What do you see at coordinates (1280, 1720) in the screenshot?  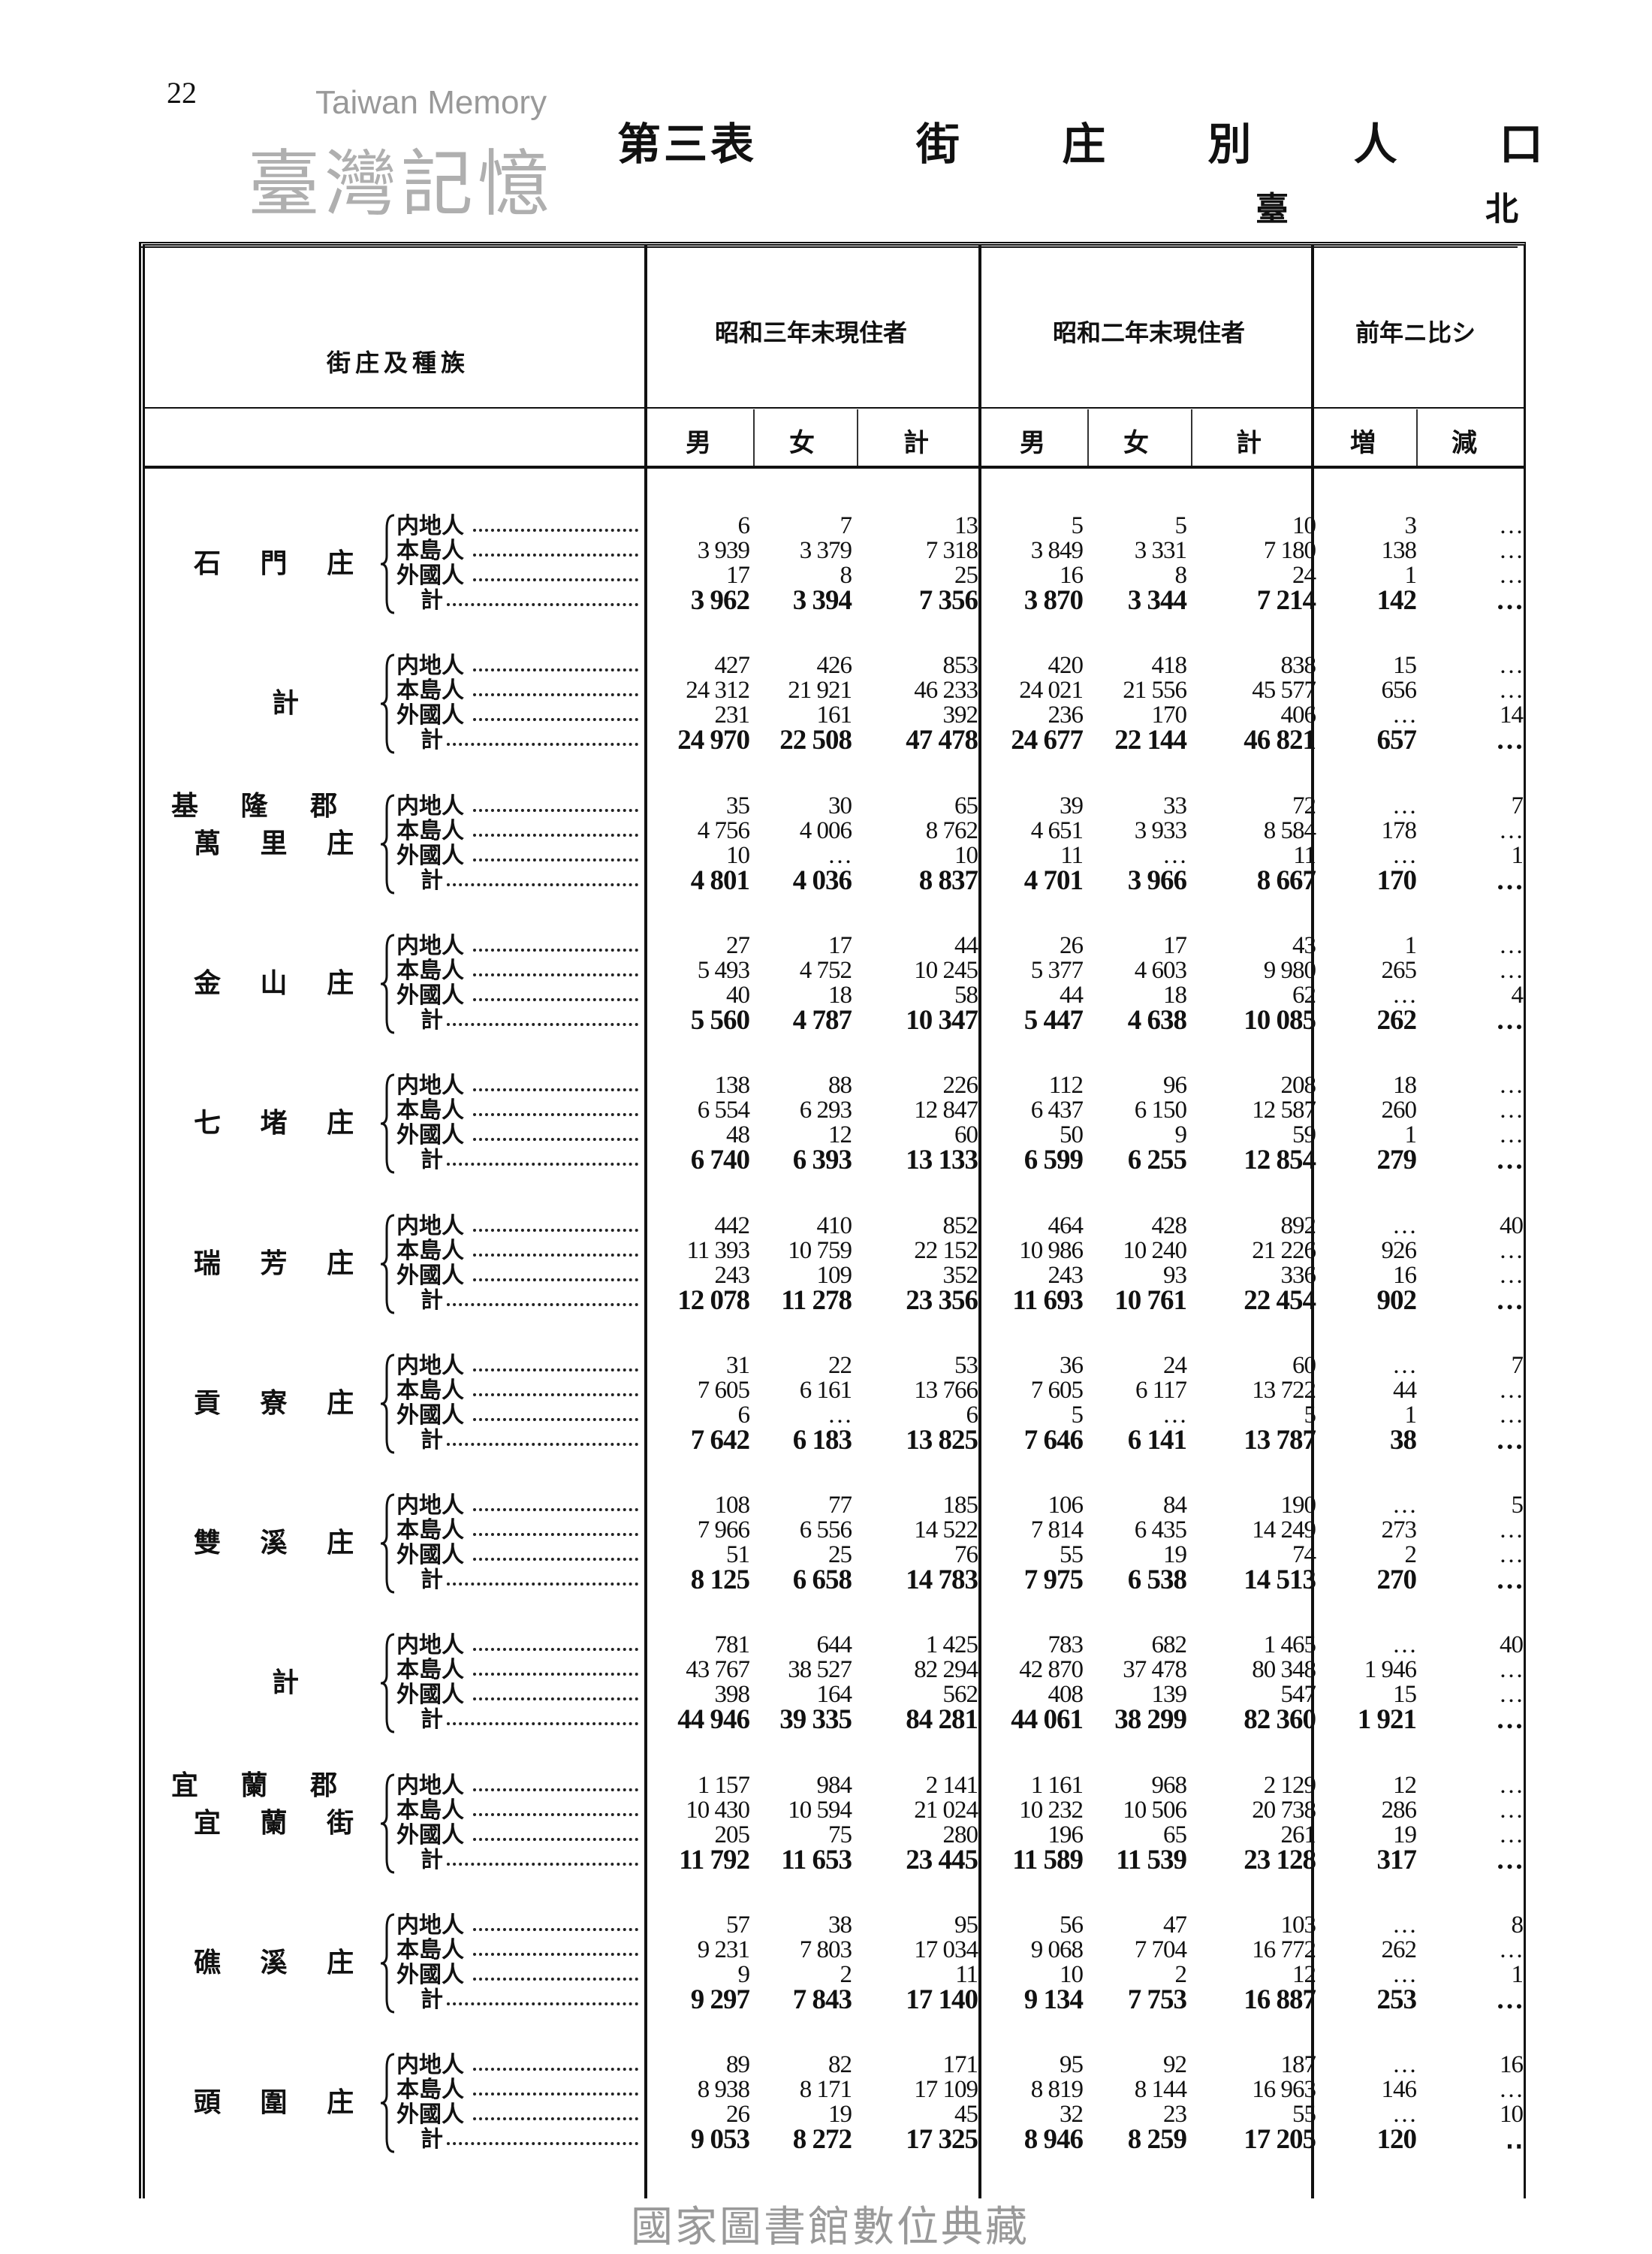 I see `cell-total-2: 82 360` at bounding box center [1280, 1720].